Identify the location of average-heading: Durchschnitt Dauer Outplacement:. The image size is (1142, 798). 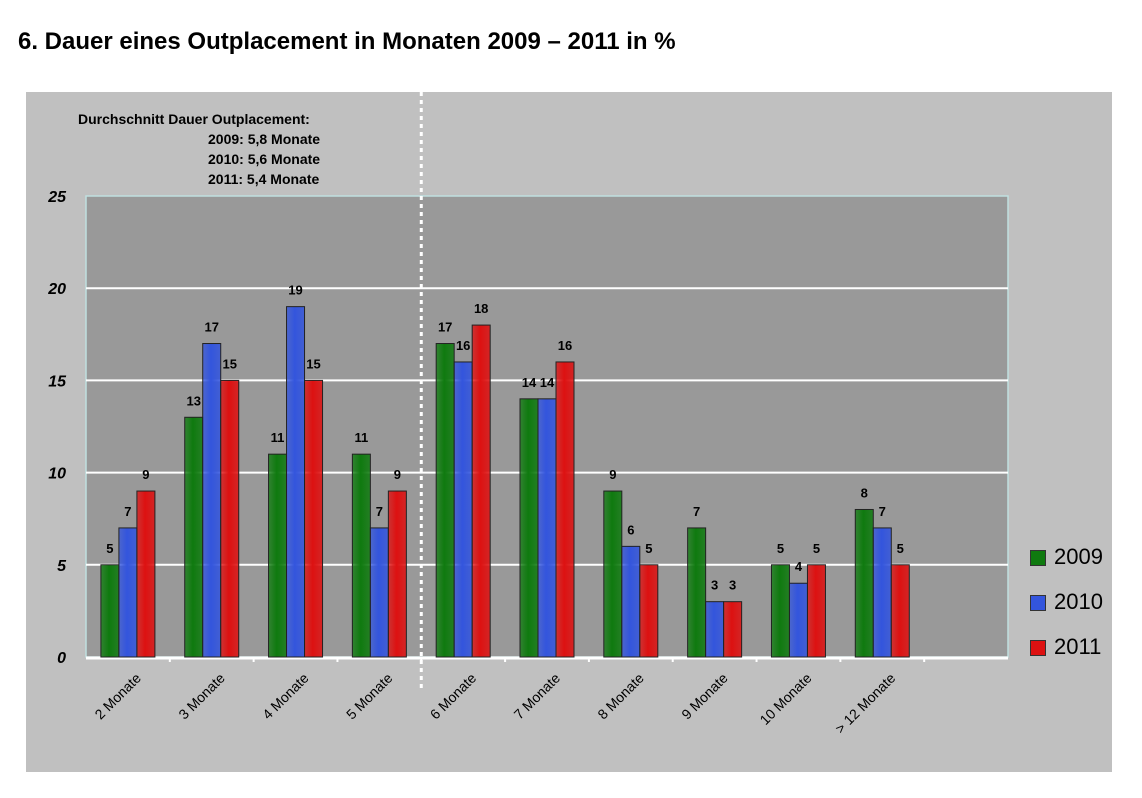
(194, 119).